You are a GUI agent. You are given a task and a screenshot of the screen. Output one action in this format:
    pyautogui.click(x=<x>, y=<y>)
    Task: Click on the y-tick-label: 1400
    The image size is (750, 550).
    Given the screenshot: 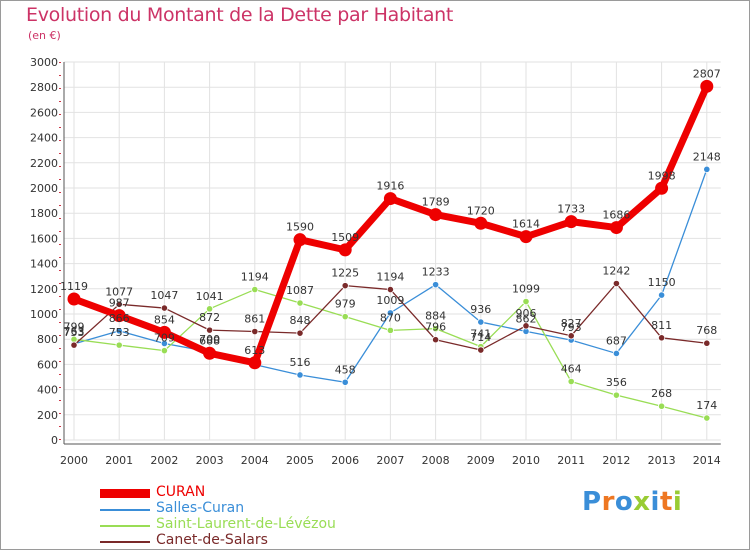 What is the action you would take?
    pyautogui.click(x=44, y=264)
    